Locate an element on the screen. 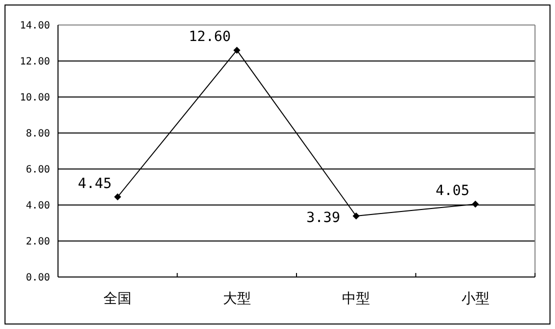 This screenshot has height=329, width=555. y-tick-label: 0.00 is located at coordinates (38, 278).